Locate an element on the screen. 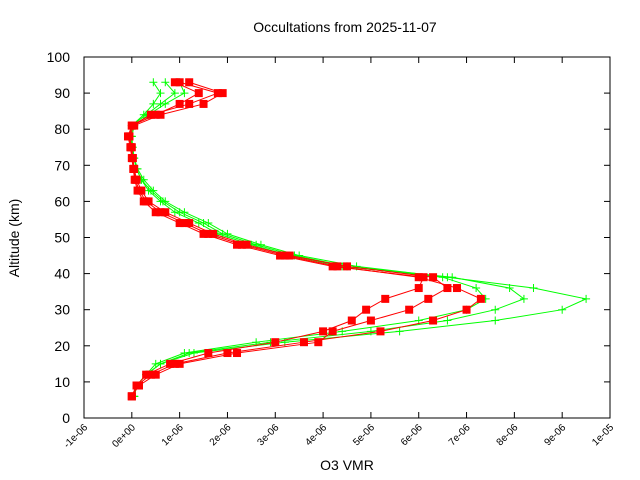 Image resolution: width=640 pixels, height=480 pixels. y-tick-label: 60 is located at coordinates (62, 201).